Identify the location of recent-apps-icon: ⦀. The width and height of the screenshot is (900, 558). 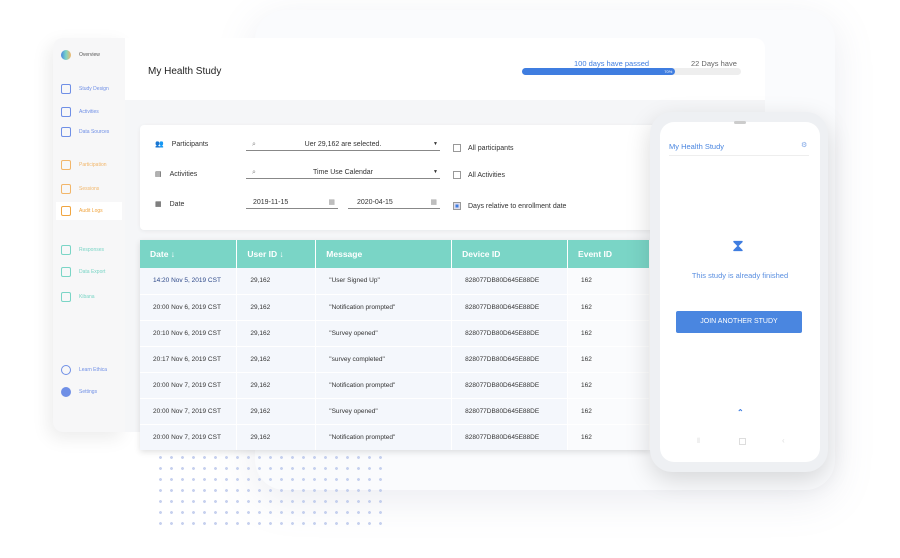
(699, 441).